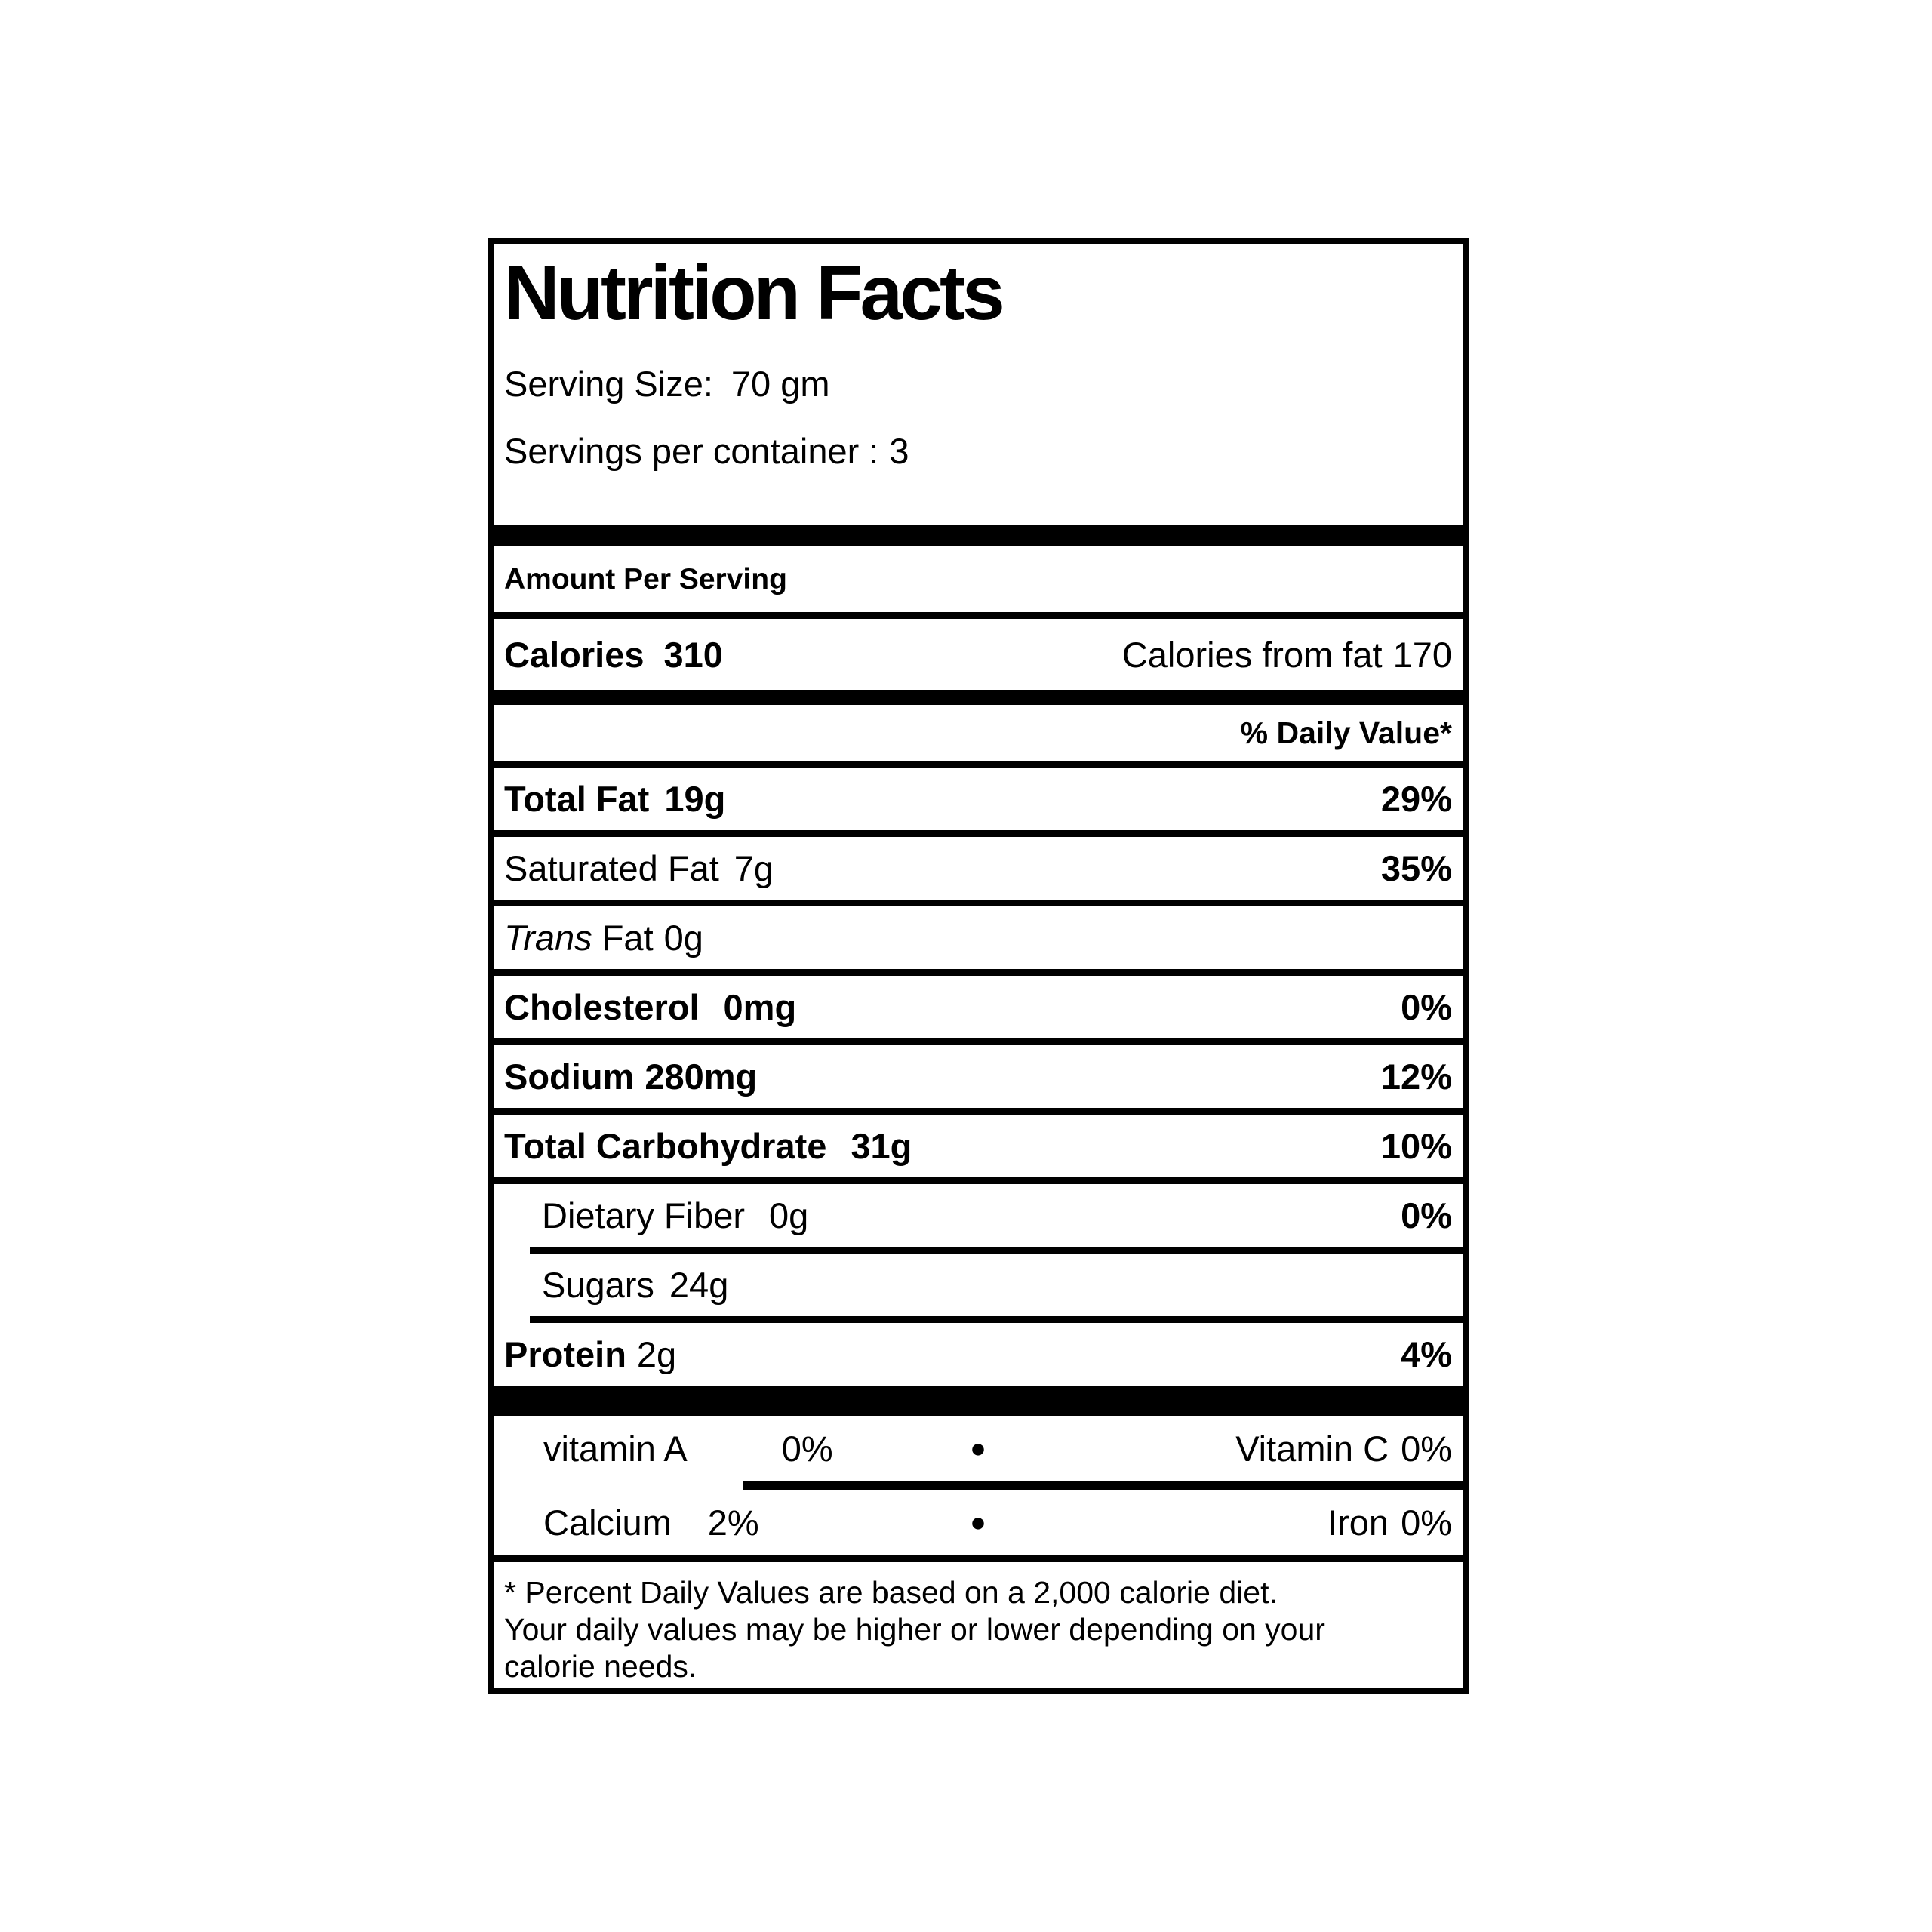 The width and height of the screenshot is (1932, 1932). I want to click on protein-daily-value: 4%, so click(1426, 1354).